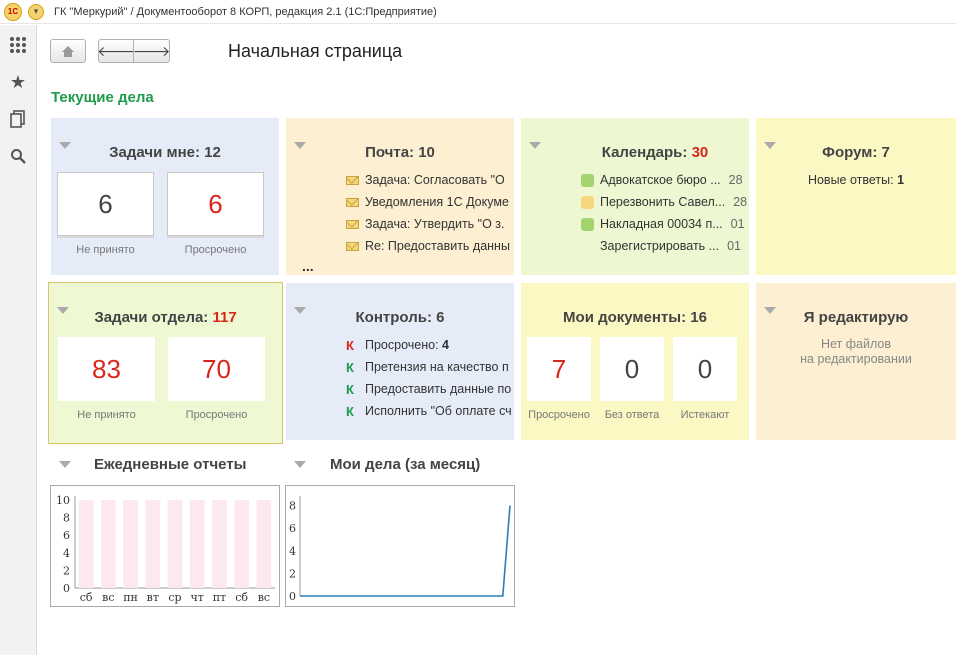  What do you see at coordinates (705, 369) in the screenshot?
I see `counter-expiring: 0` at bounding box center [705, 369].